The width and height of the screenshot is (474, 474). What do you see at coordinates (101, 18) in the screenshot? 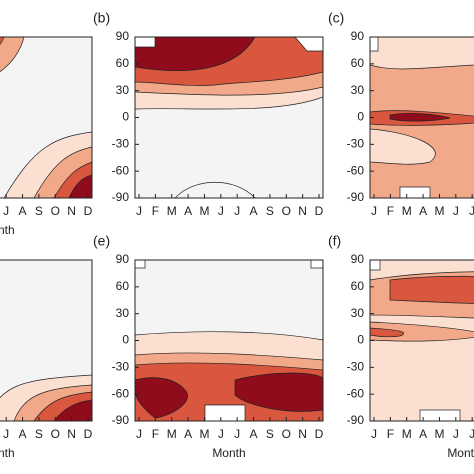
I see `panel-label: (b)` at bounding box center [101, 18].